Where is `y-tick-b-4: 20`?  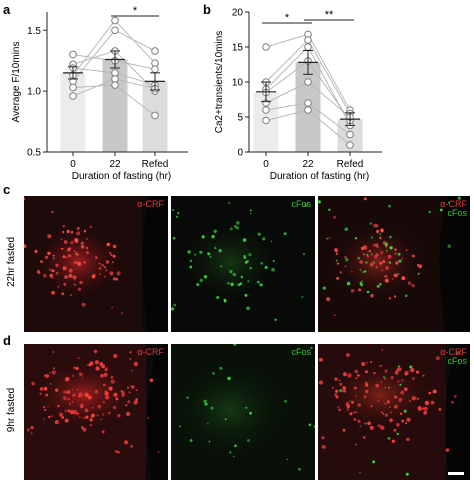 y-tick-b-4: 20 is located at coordinates (238, 13).